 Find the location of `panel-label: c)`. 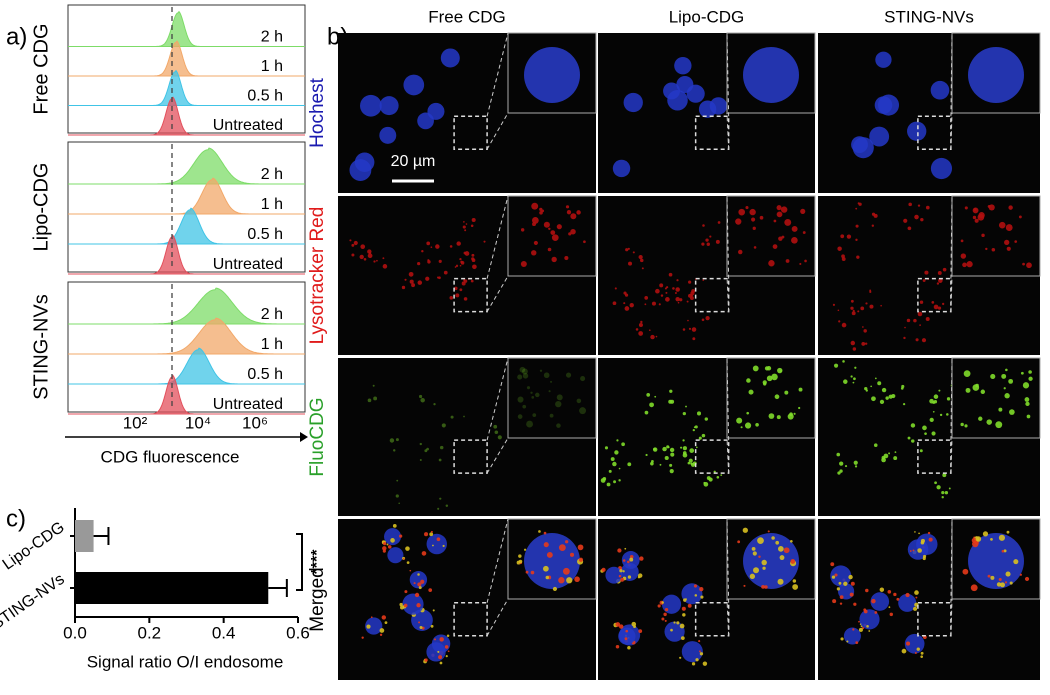

panel-label: c) is located at coordinates (16, 518).